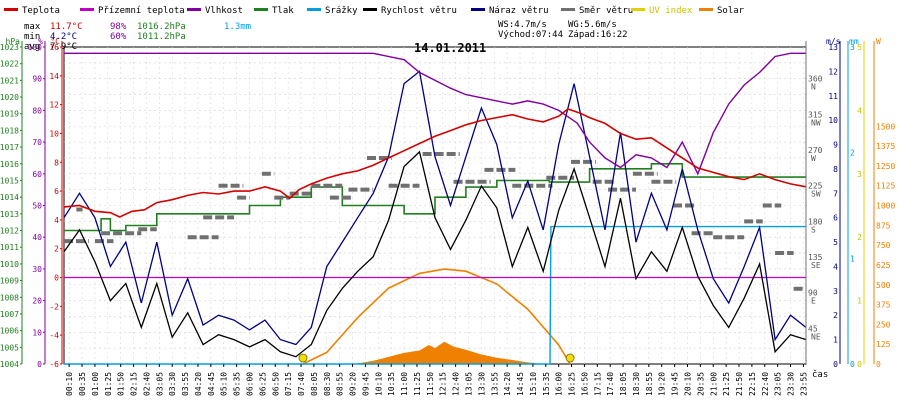  What do you see at coordinates (303, 358) in the screenshot?
I see `sunrise-marker` at bounding box center [303, 358].